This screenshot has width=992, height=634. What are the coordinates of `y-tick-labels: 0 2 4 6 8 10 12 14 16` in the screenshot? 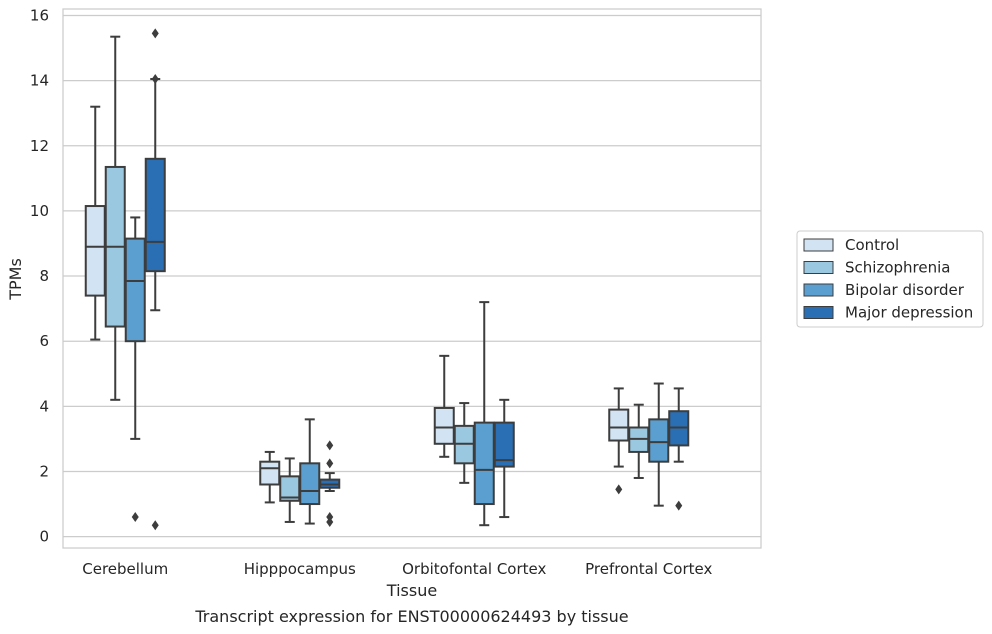 It's located at (39, 276).